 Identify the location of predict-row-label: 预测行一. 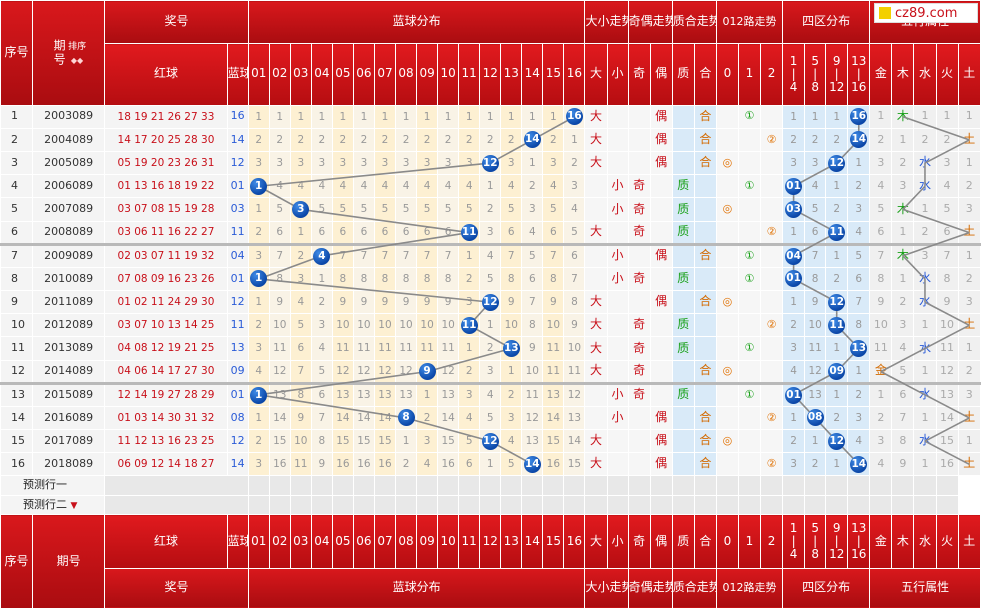
(53, 485).